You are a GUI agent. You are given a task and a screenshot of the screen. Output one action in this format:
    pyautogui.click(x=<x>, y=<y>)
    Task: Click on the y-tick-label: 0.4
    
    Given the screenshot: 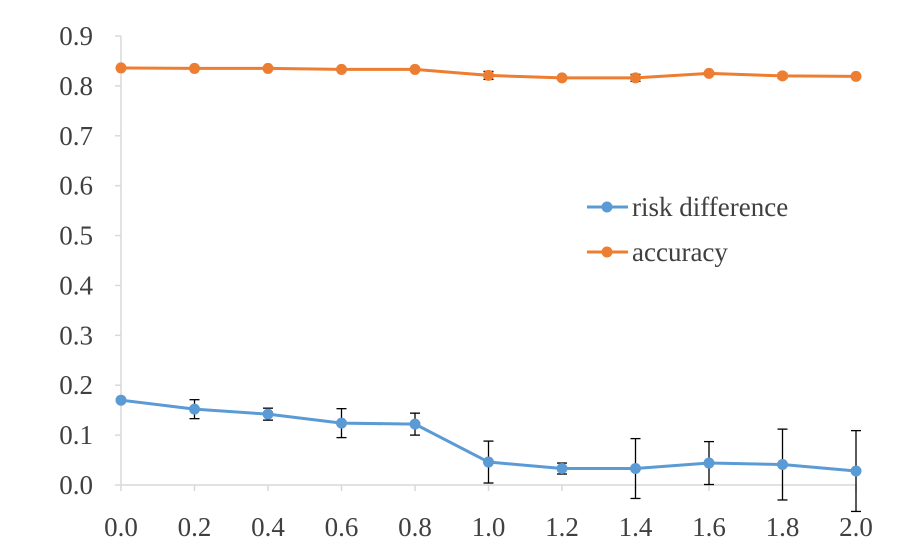 What is the action you would take?
    pyautogui.click(x=76, y=285)
    